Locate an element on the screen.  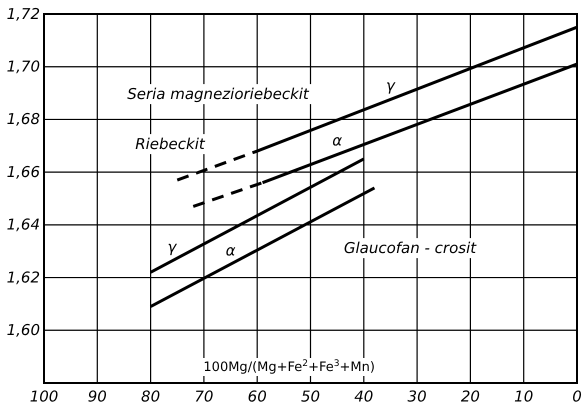
y-tick-label: 1,60 is located at coordinates (23, 330).